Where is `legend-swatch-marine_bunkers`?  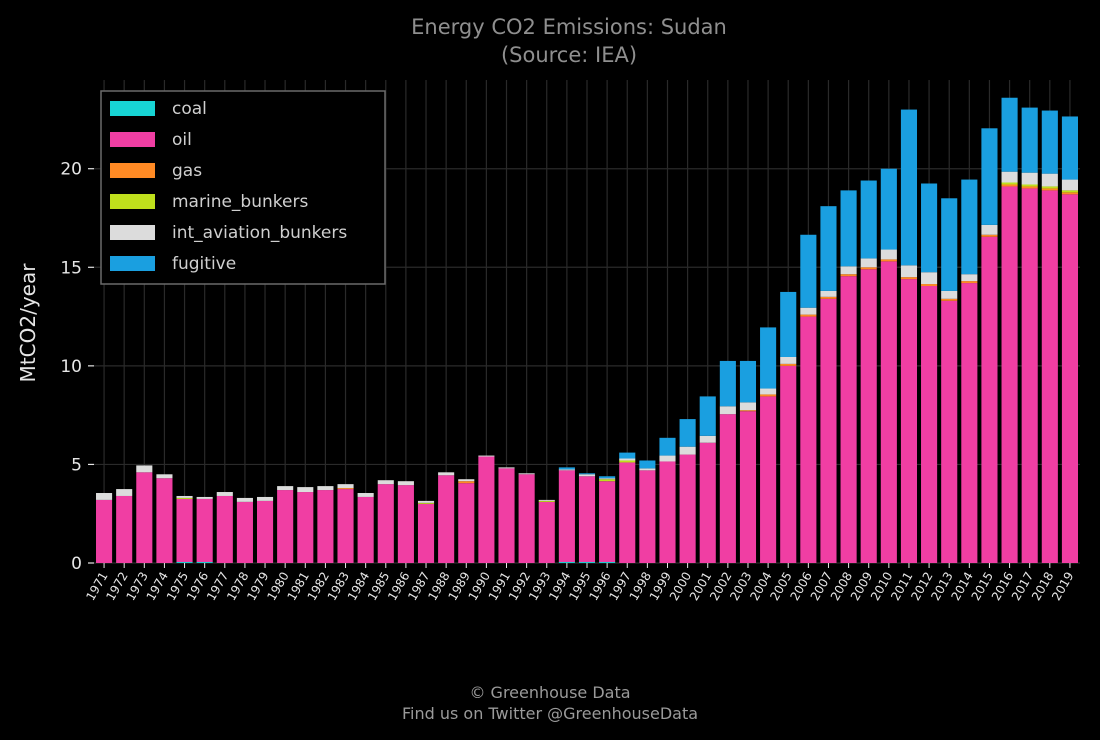 legend-swatch-marine_bunkers is located at coordinates (132, 201).